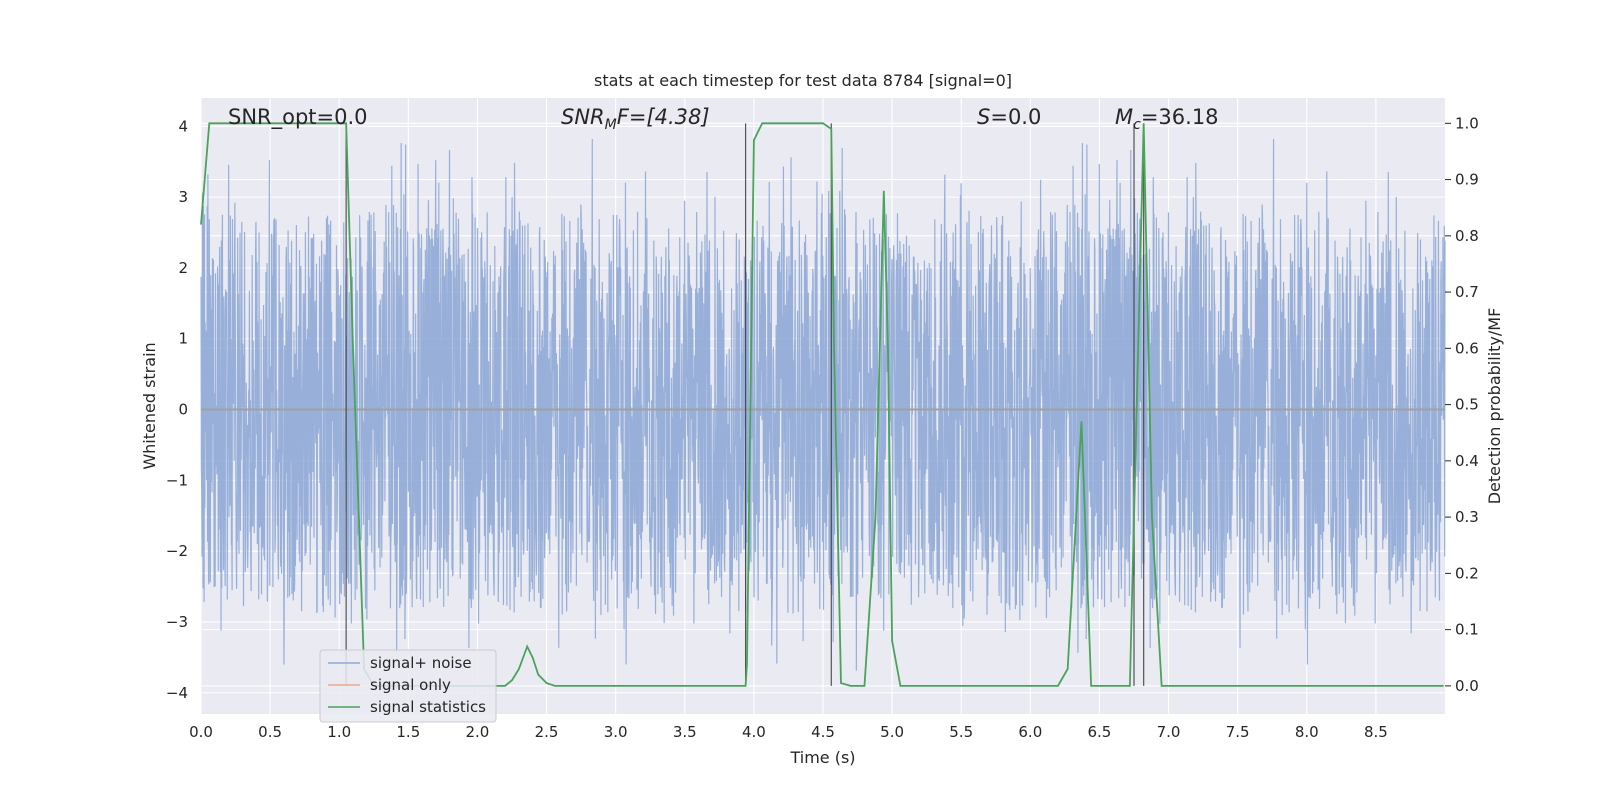 The height and width of the screenshot is (800, 1600). I want to click on y-left-tick-label: 2, so click(183, 268).